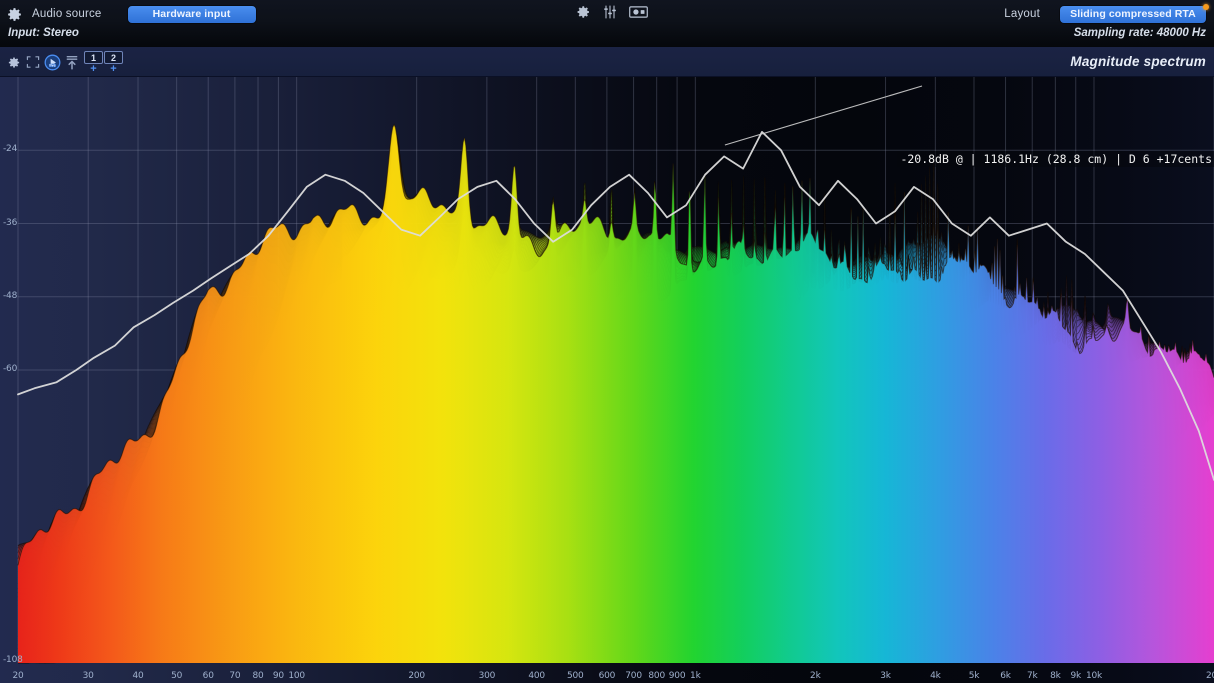  Describe the element at coordinates (13, 660) in the screenshot. I see `y-axis-tick-label: -108` at that location.